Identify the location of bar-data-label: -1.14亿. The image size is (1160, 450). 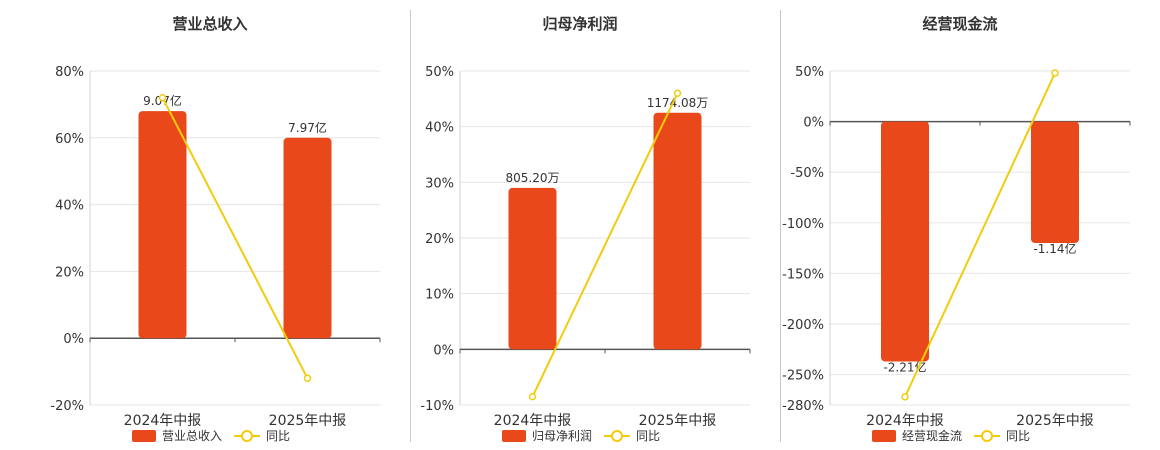
(1054, 248).